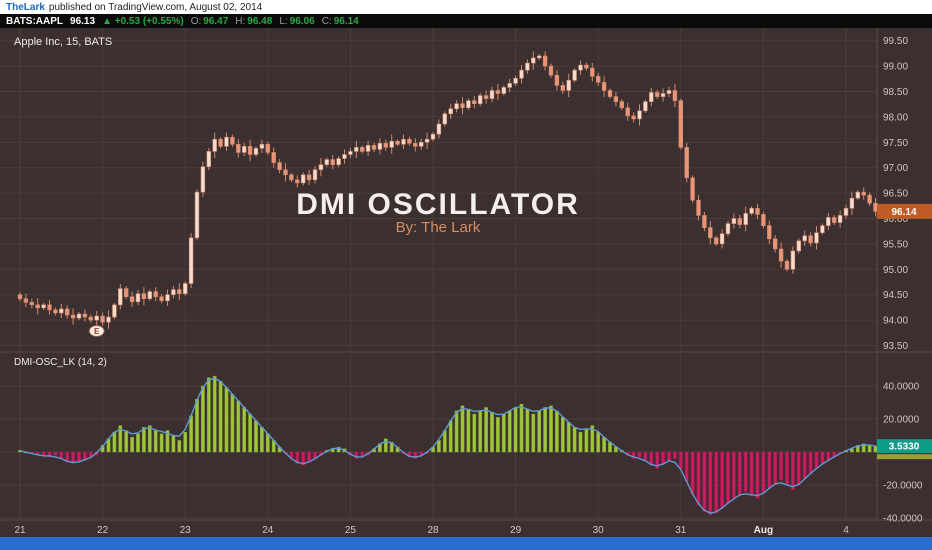 This screenshot has width=932, height=550. I want to click on earnings-marker-bubble, so click(96, 331).